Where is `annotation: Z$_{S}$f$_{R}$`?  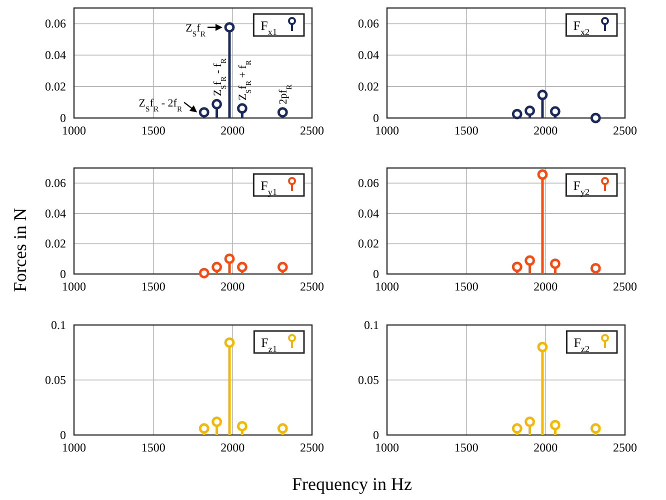
annotation: Z$_{S}$f$_{R}$ is located at coordinates (196, 30).